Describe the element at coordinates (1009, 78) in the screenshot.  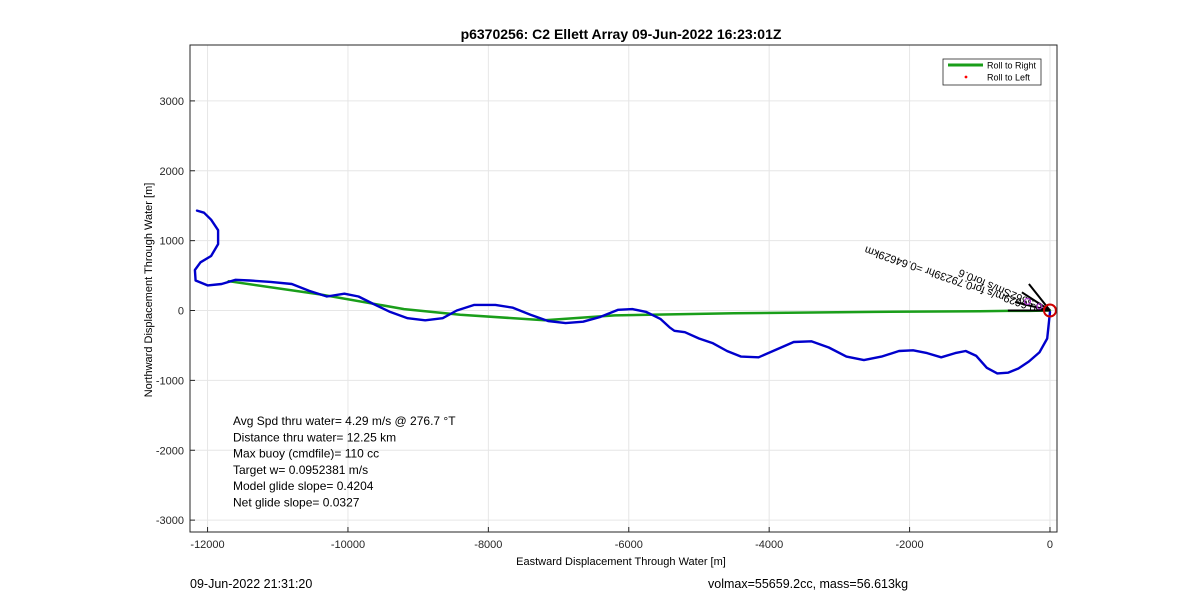
I see `legend-label-roll-left: Roll to Left` at that location.